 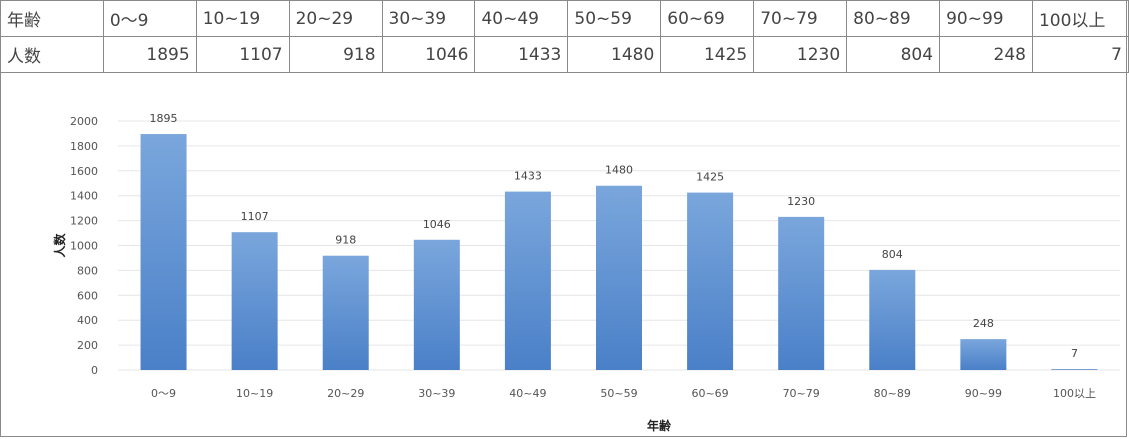 What do you see at coordinates (614, 54) in the screenshot?
I see `table-cell: 1480` at bounding box center [614, 54].